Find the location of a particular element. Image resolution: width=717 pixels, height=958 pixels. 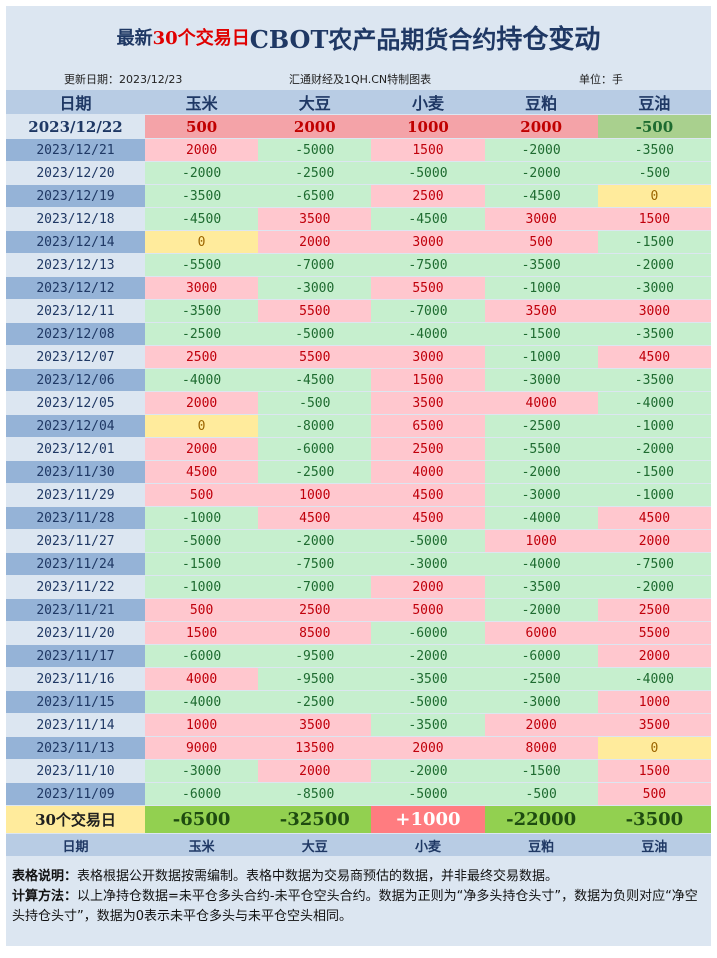

date-cell: 2023/11/24 is located at coordinates (75, 564).